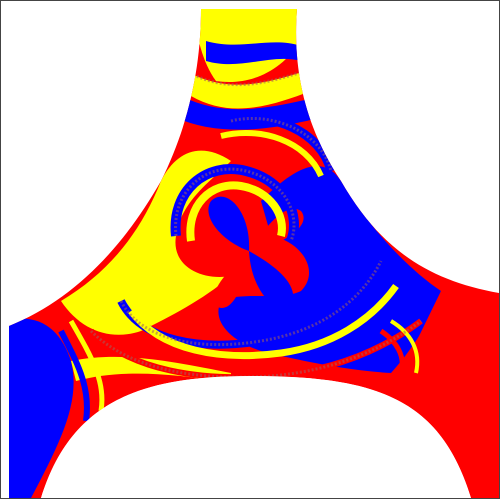 The width and height of the screenshot is (500, 499). I want to click on petal-red-lower, so click(231, 279).